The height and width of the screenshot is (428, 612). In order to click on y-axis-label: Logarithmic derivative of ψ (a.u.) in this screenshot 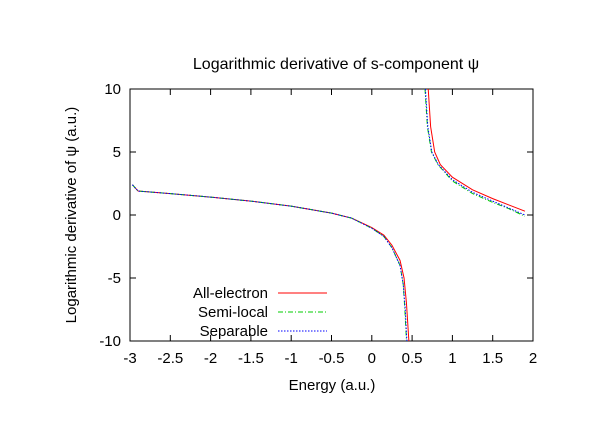, I will do `click(71, 215)`.